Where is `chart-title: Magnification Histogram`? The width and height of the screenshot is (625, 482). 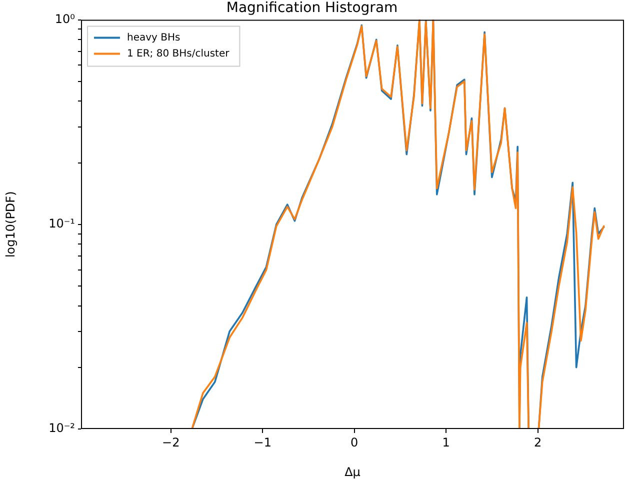
chart-title: Magnification Histogram is located at coordinates (312, 8).